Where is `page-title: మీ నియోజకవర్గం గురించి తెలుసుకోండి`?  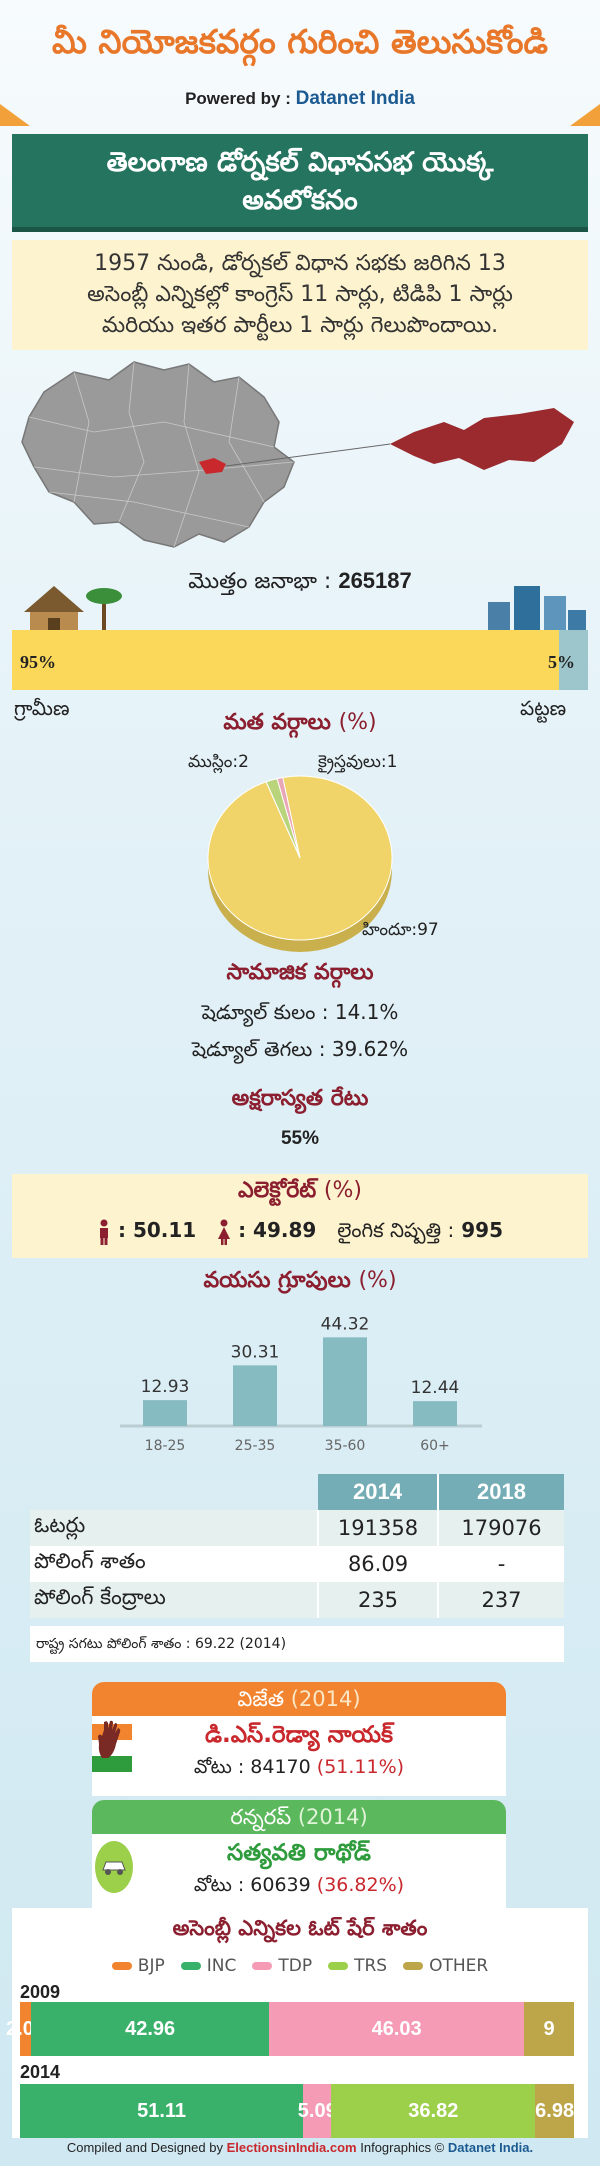
page-title: మీ నియోజకవర్గం గురించి తెలుసుకోండి is located at coordinates (300, 41).